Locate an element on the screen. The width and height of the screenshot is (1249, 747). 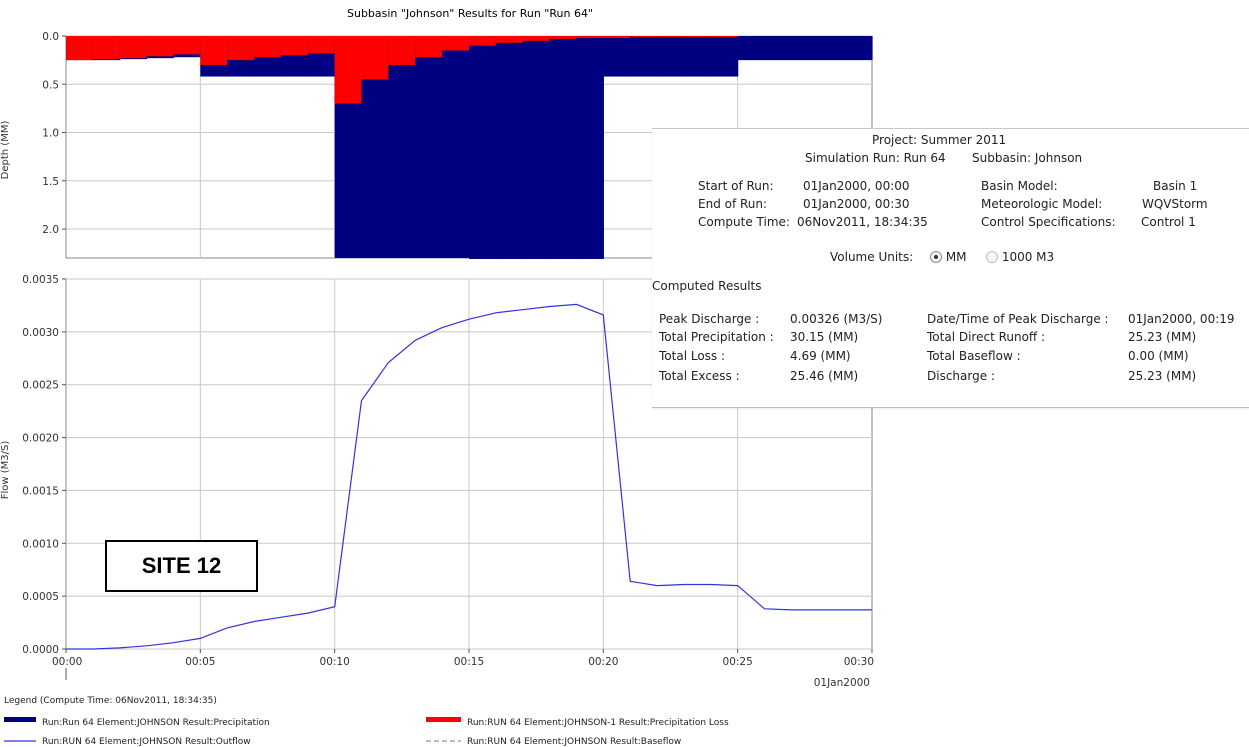
radio-1000m3: 1000 M3 is located at coordinates (1020, 257).